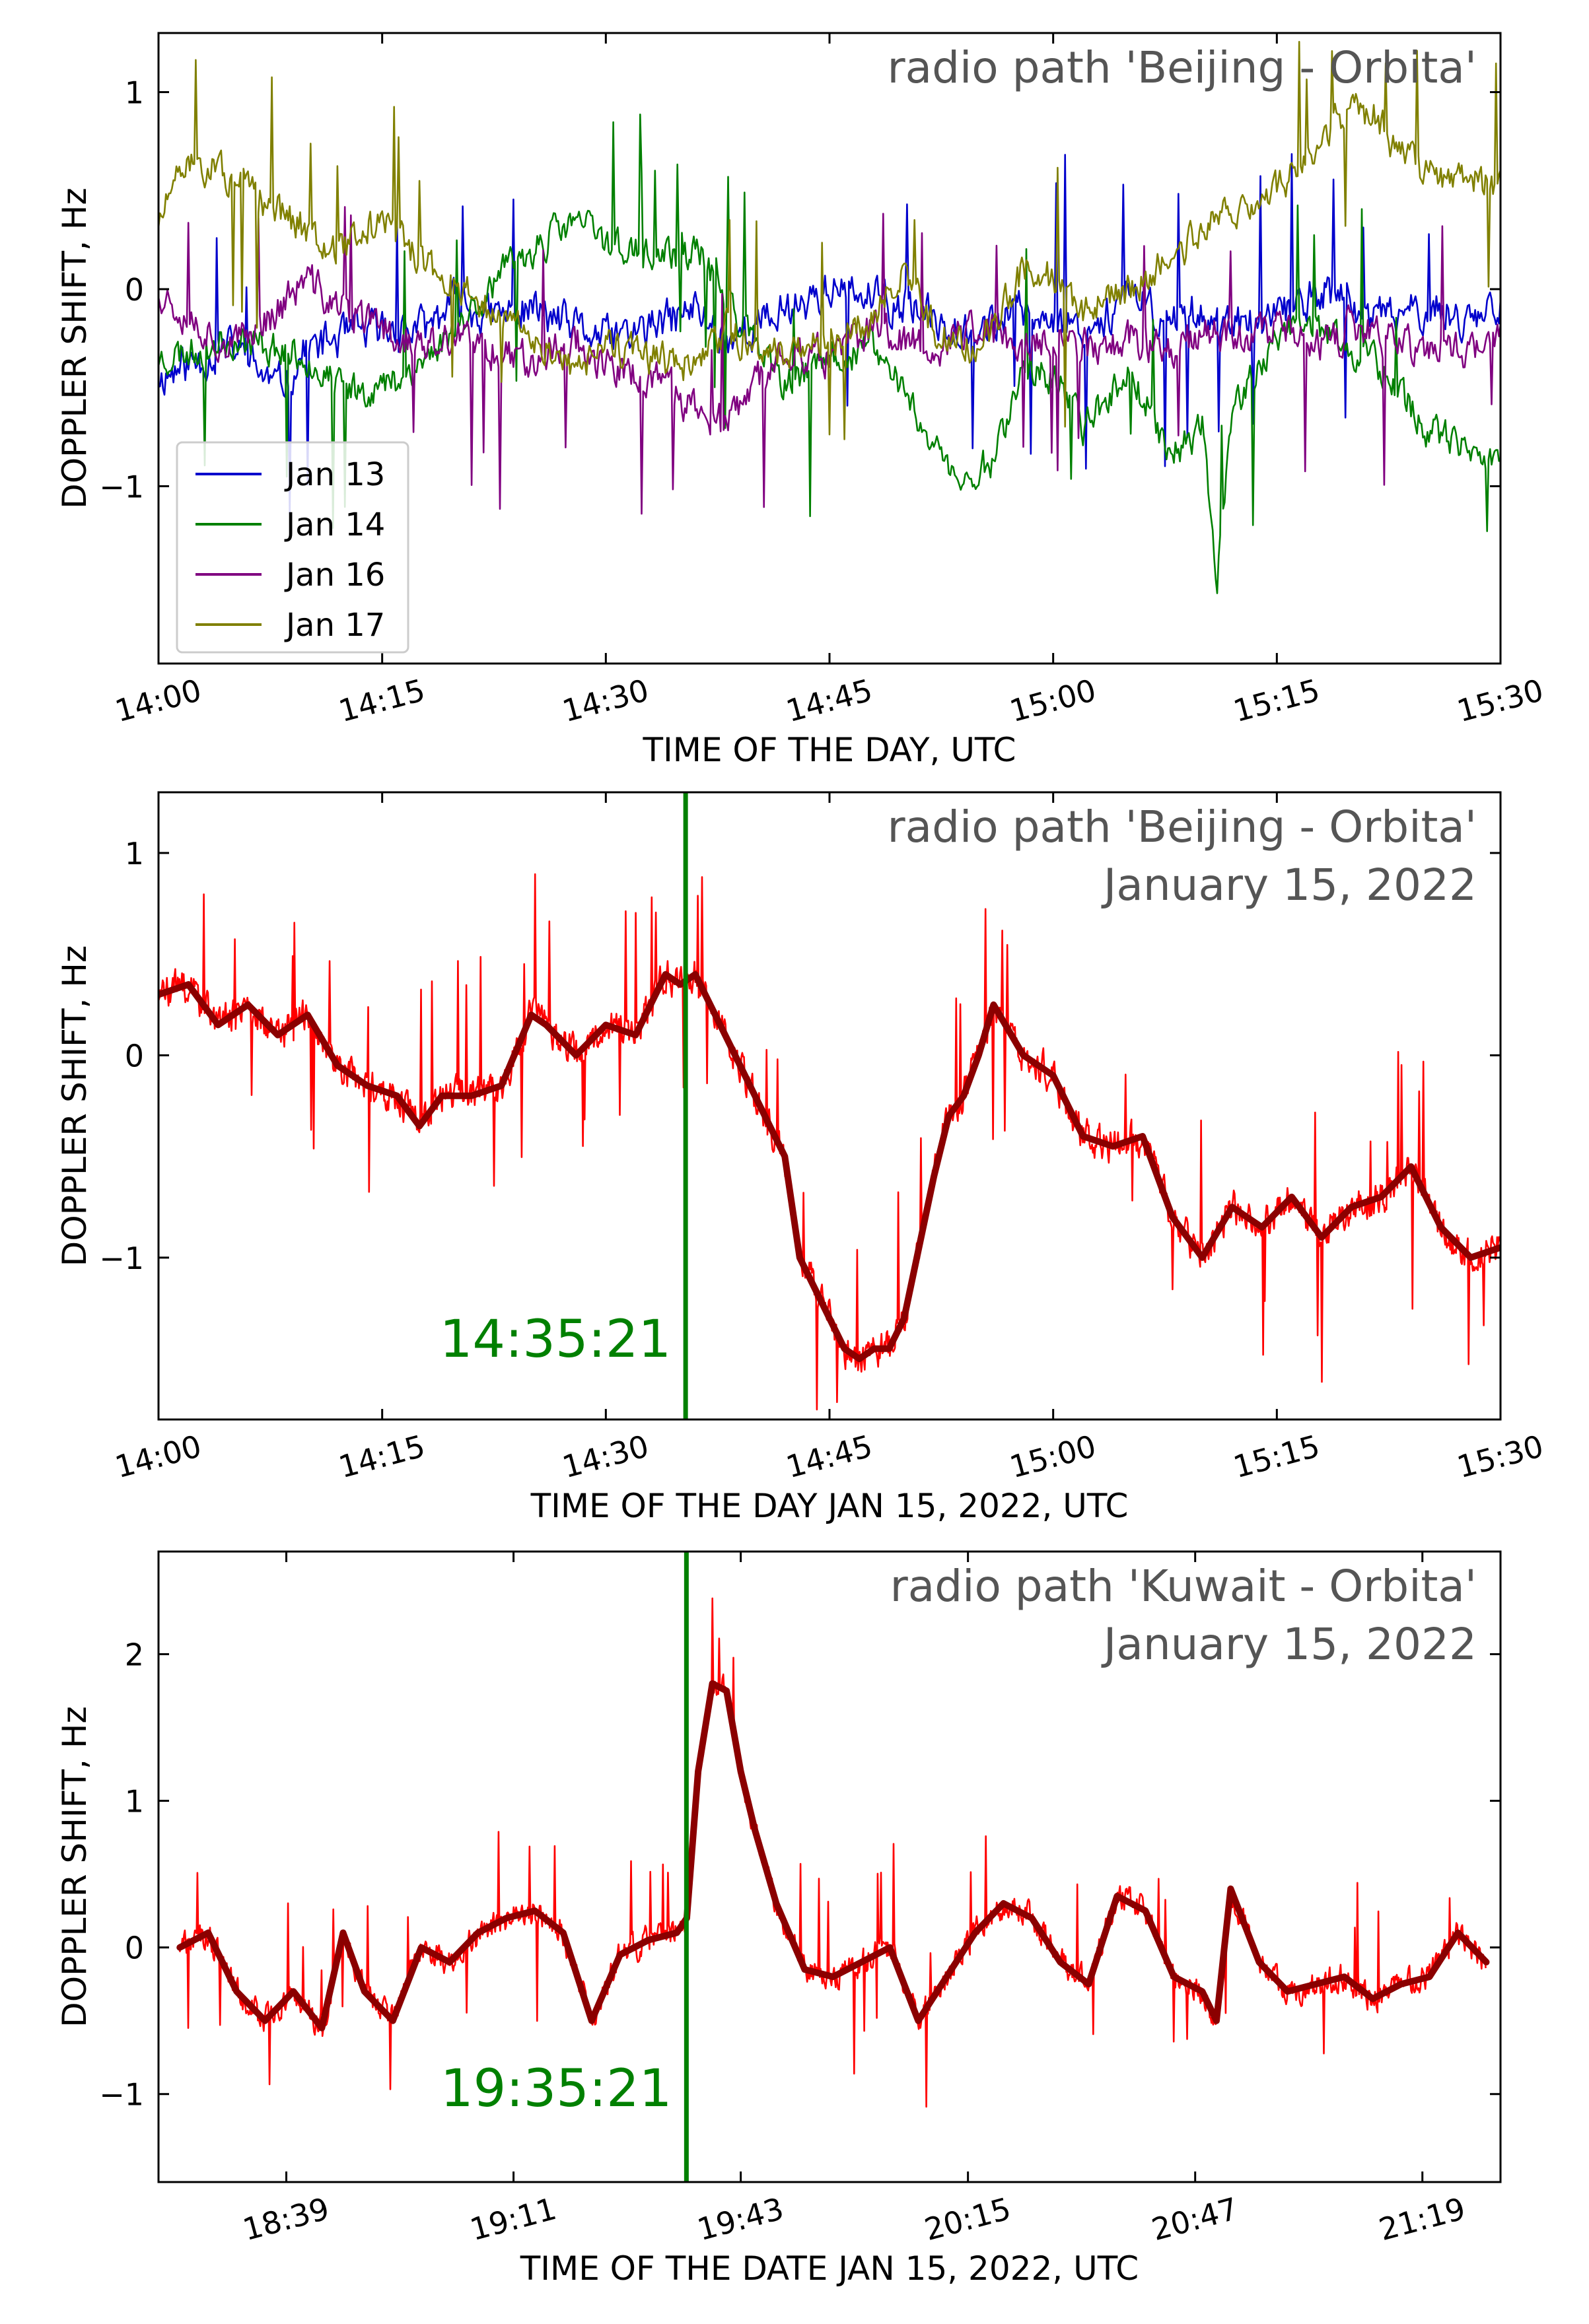 This screenshot has height=2324, width=1589. Describe the element at coordinates (334, 525) in the screenshot. I see `legend-entry: Jan 14` at that location.